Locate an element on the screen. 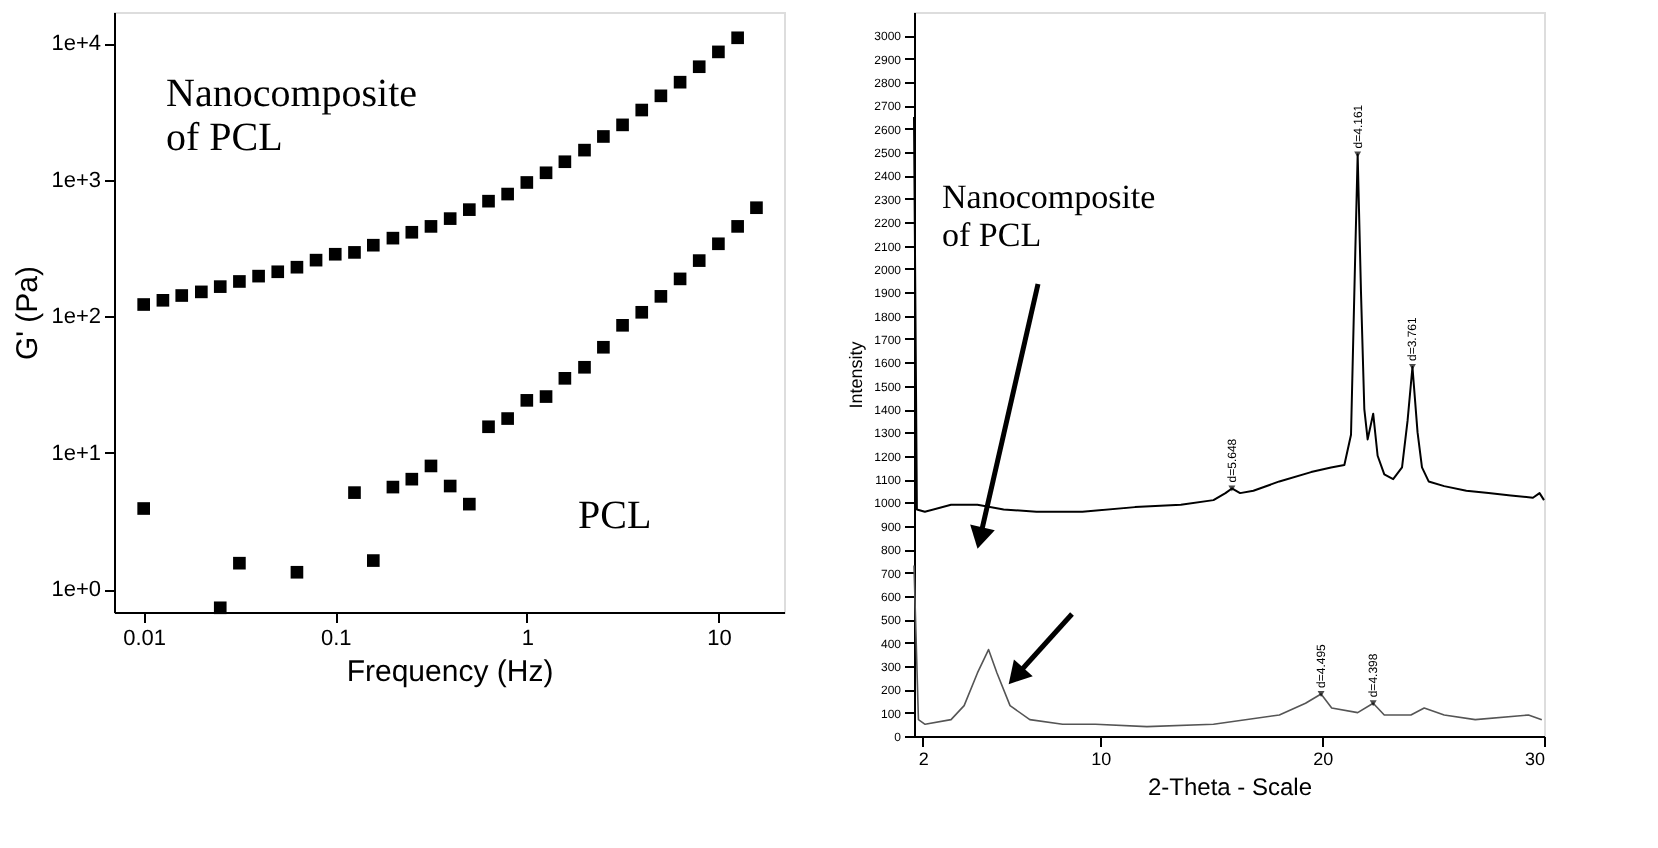 The height and width of the screenshot is (848, 1658). x-tick-label: 1 is located at coordinates (527, 639).